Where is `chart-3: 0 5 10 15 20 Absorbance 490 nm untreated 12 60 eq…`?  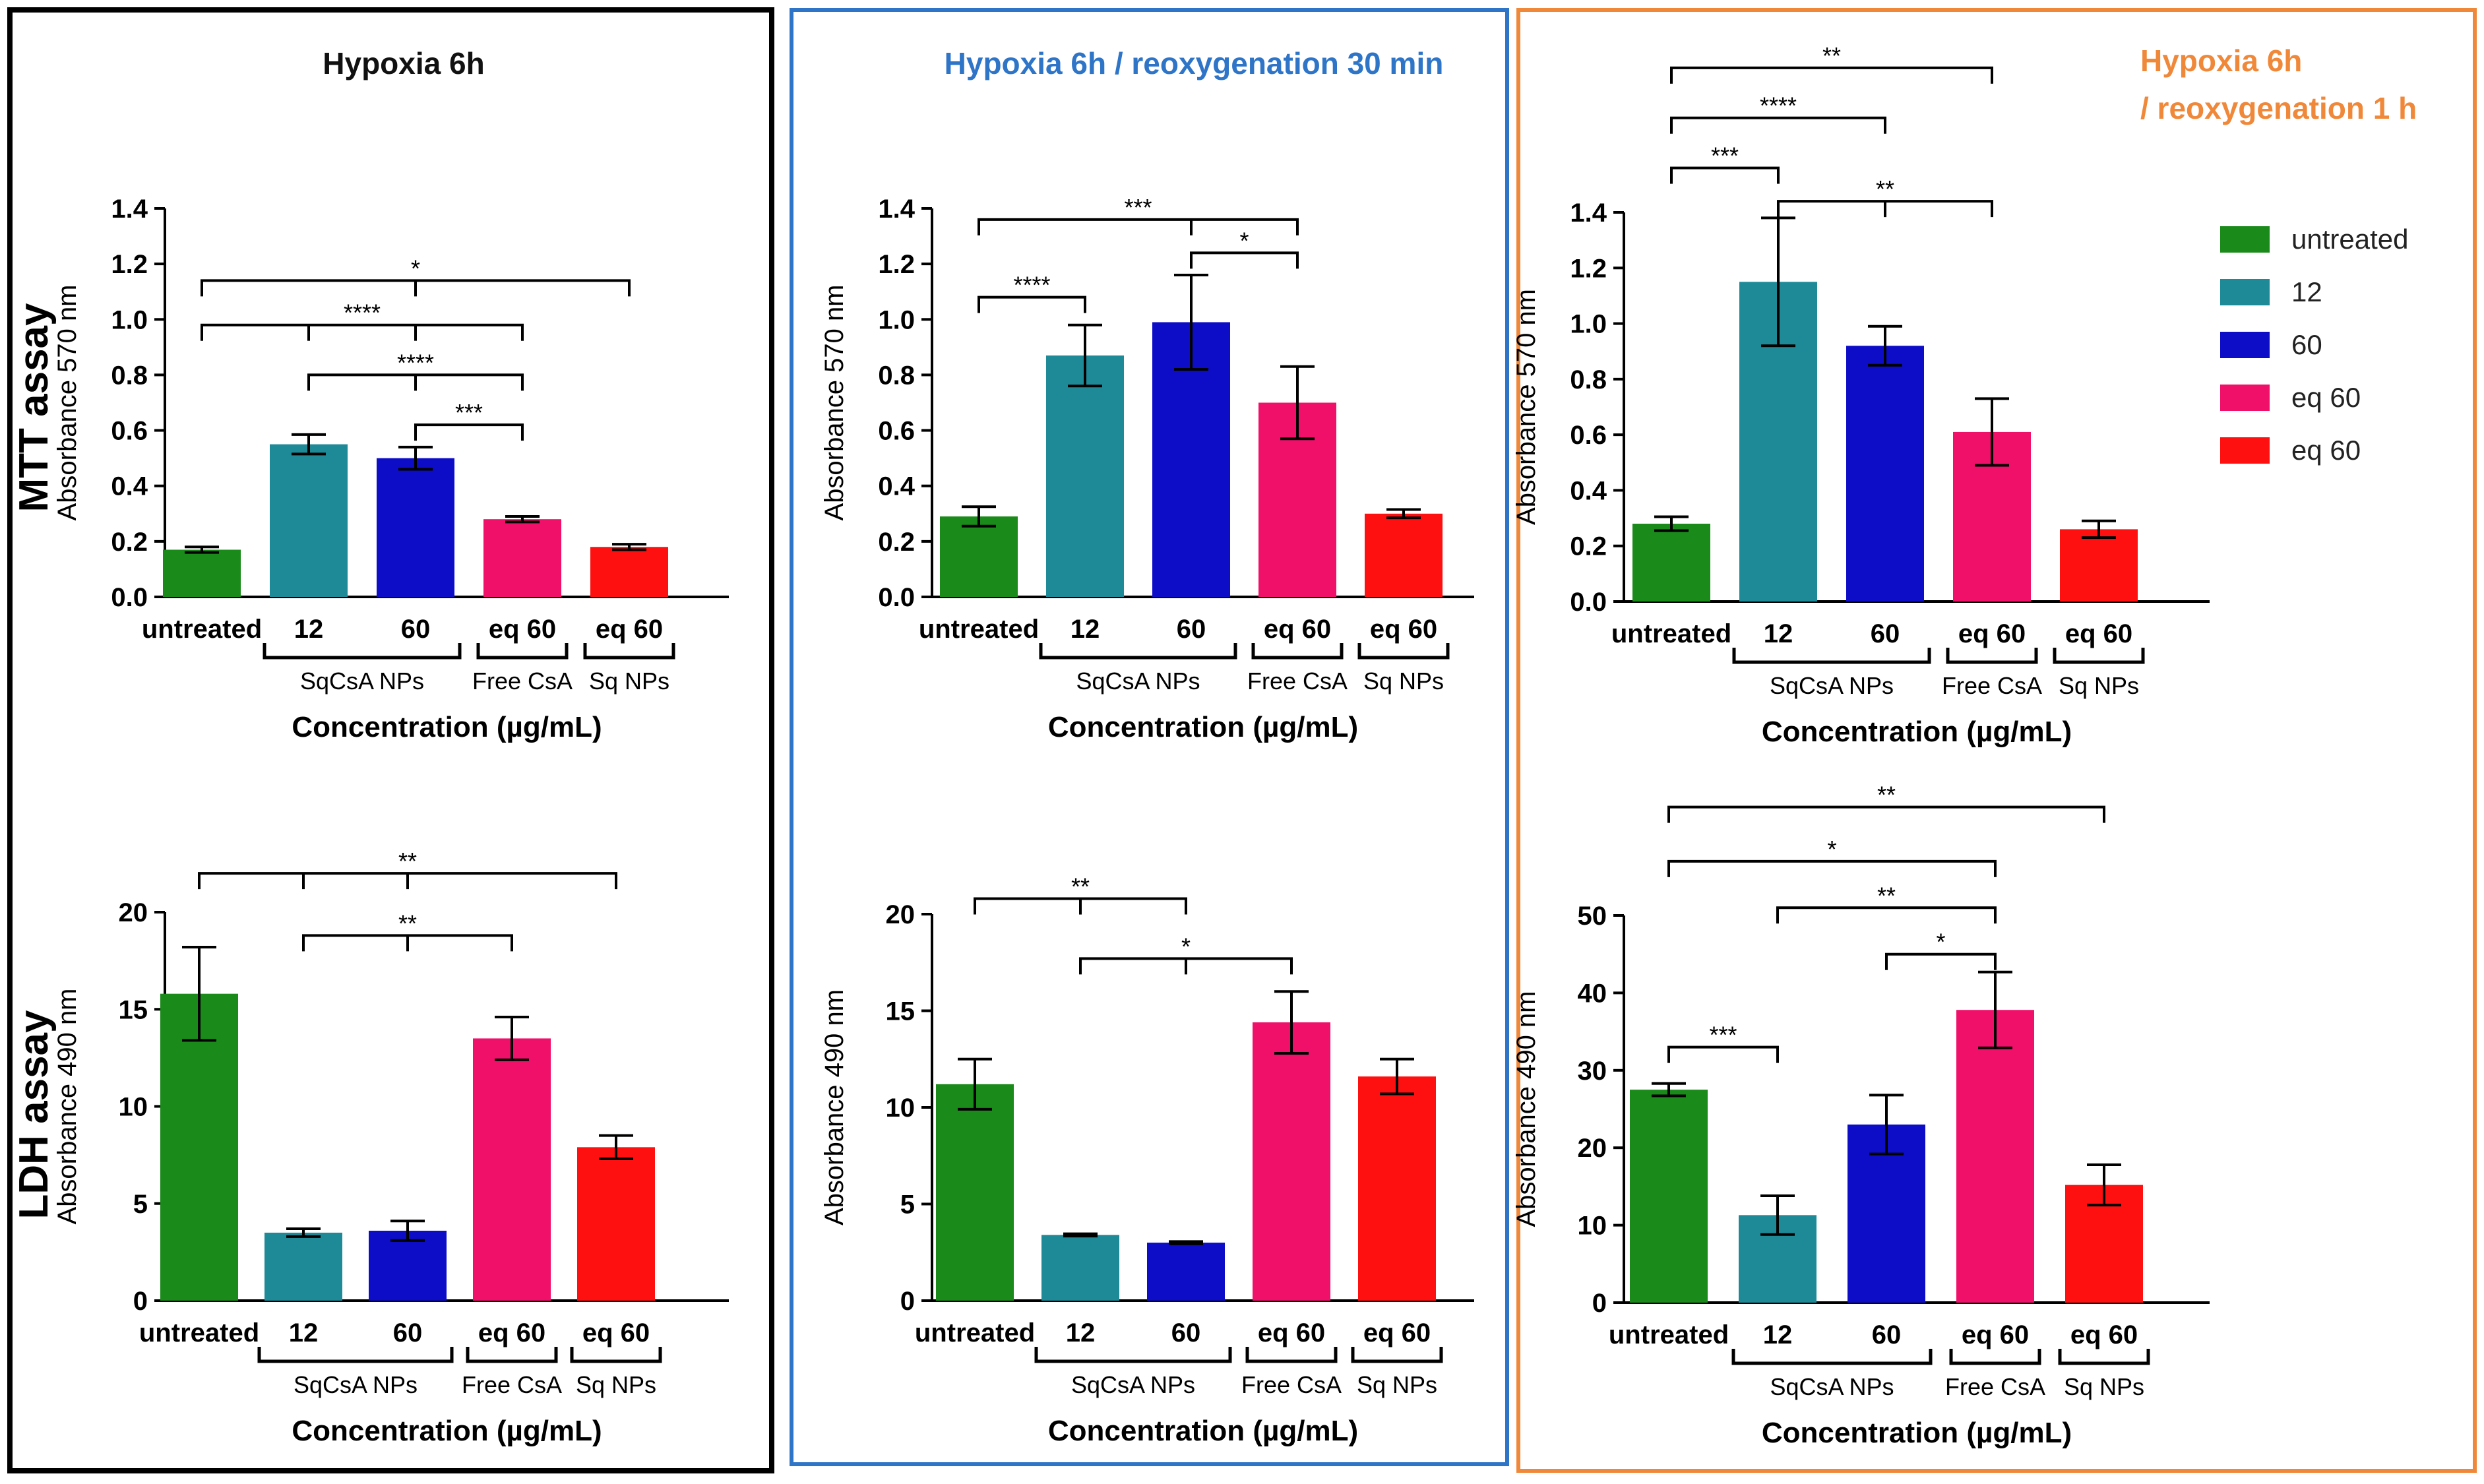 chart-3: 0 5 10 15 20 Absorbance 490 nm untreated 12 60 eq… is located at coordinates (391, 1147).